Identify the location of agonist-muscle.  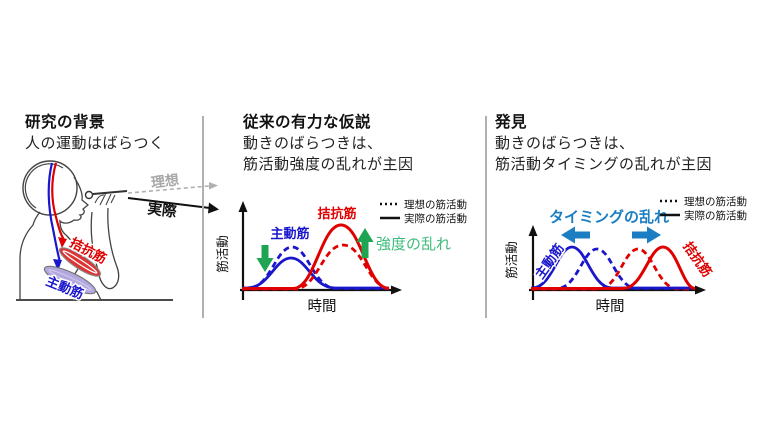
(70, 280).